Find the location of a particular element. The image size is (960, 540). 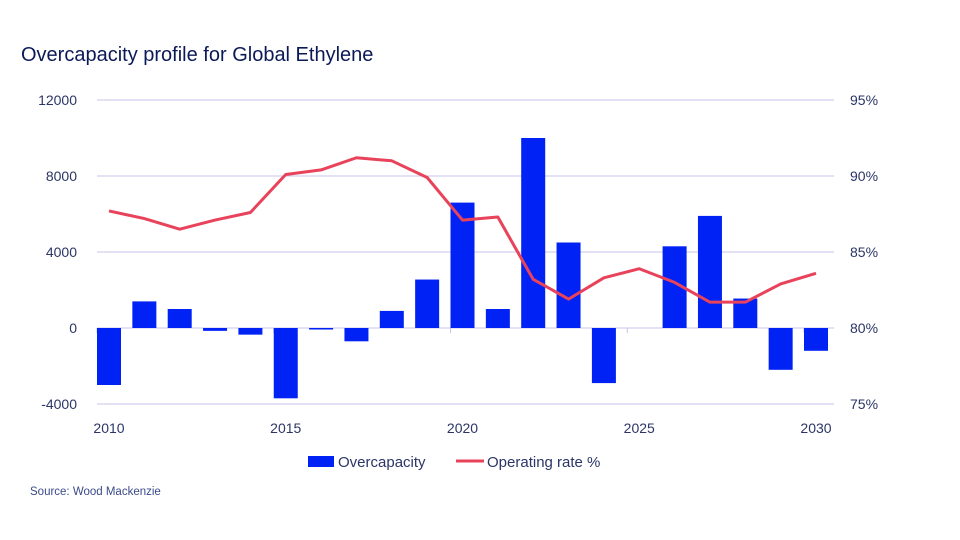

x-tick-label: 2010 is located at coordinates (108, 428).